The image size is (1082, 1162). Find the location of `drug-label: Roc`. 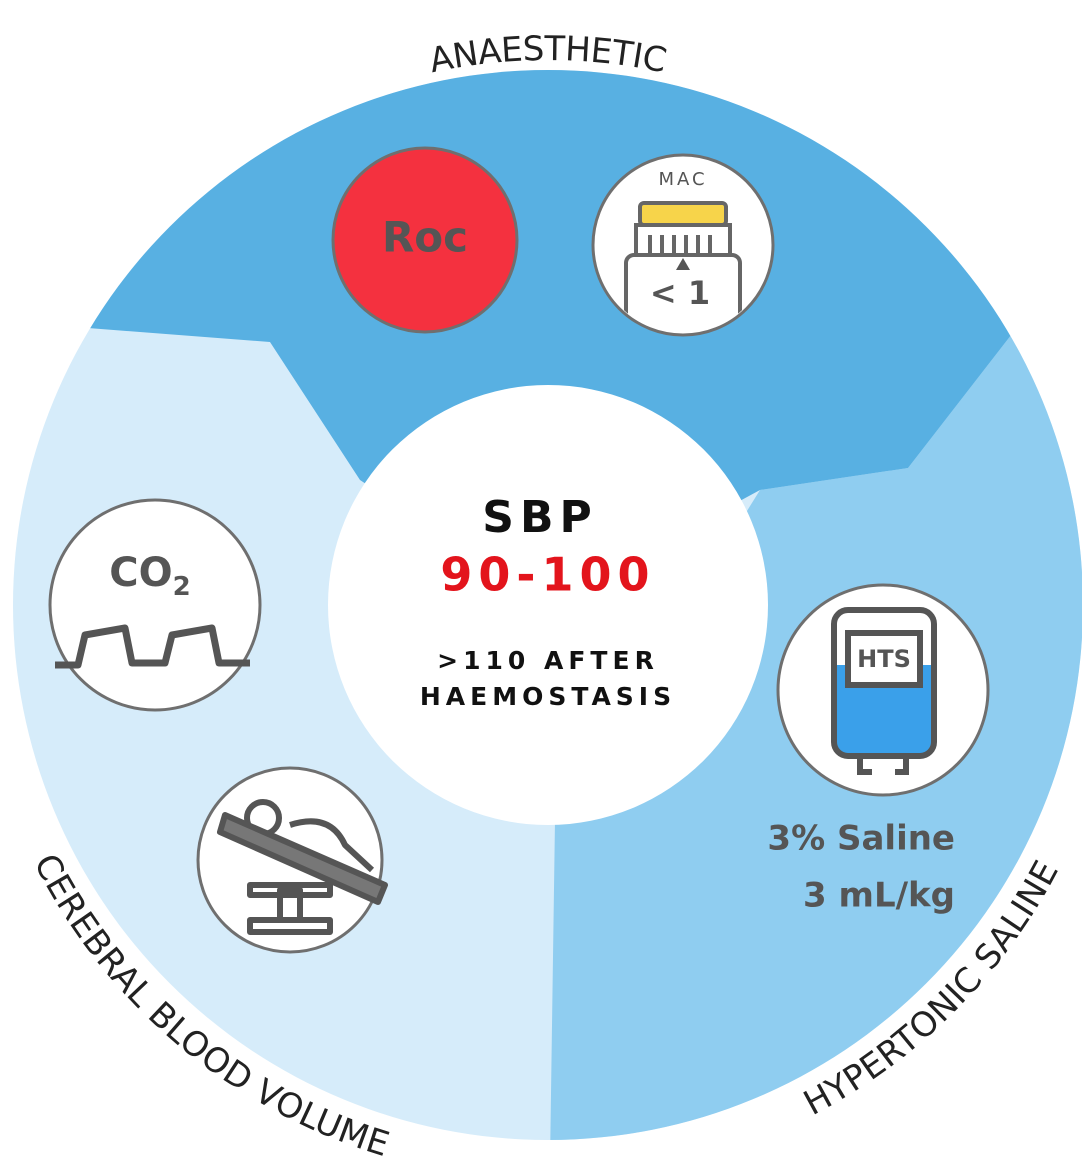

drug-label: Roc is located at coordinates (425, 237).